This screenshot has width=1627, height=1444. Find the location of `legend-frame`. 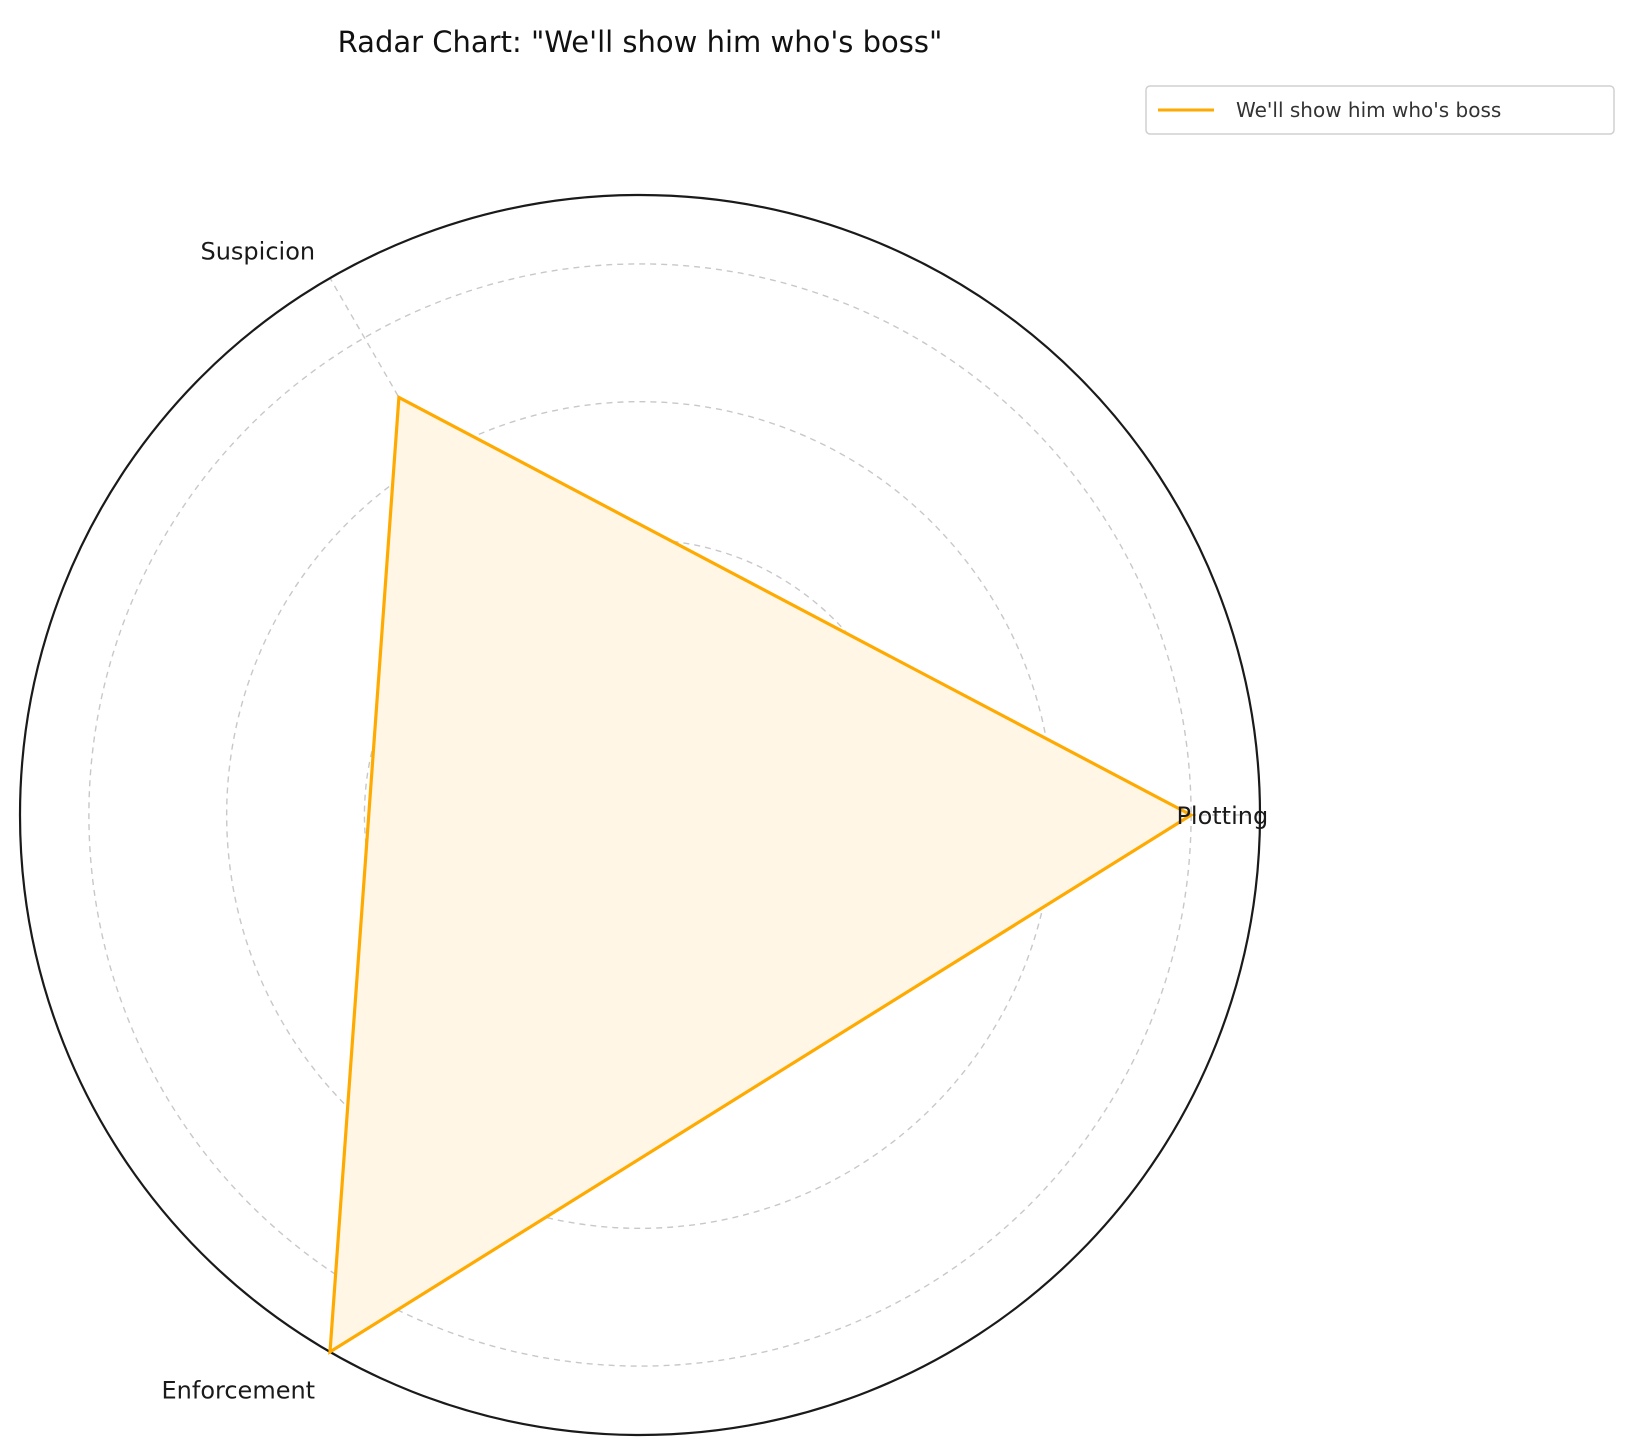

legend-frame is located at coordinates (1380, 110).